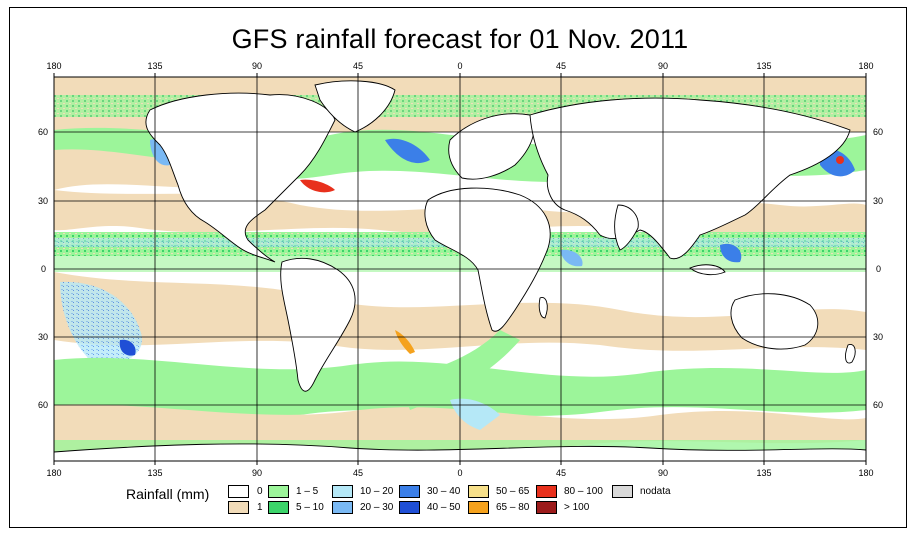  I want to click on legend-label: 5 – 10, so click(310, 507).